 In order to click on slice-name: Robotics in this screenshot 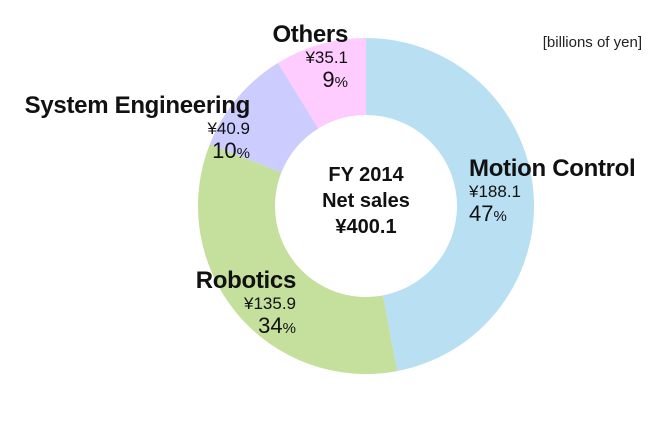, I will do `click(246, 280)`.